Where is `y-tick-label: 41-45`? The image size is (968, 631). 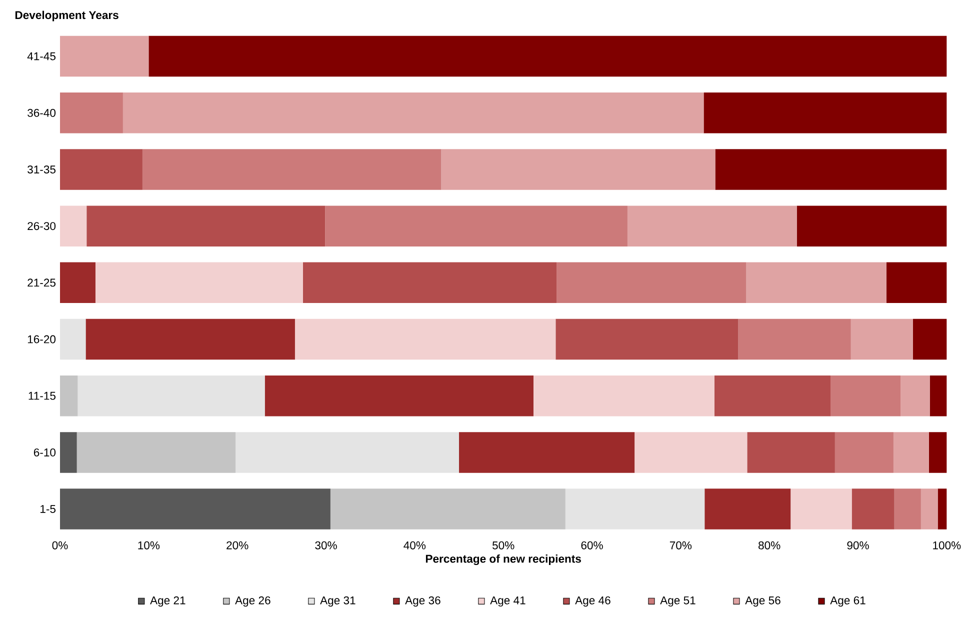
y-tick-label: 41-45 is located at coordinates (41, 56).